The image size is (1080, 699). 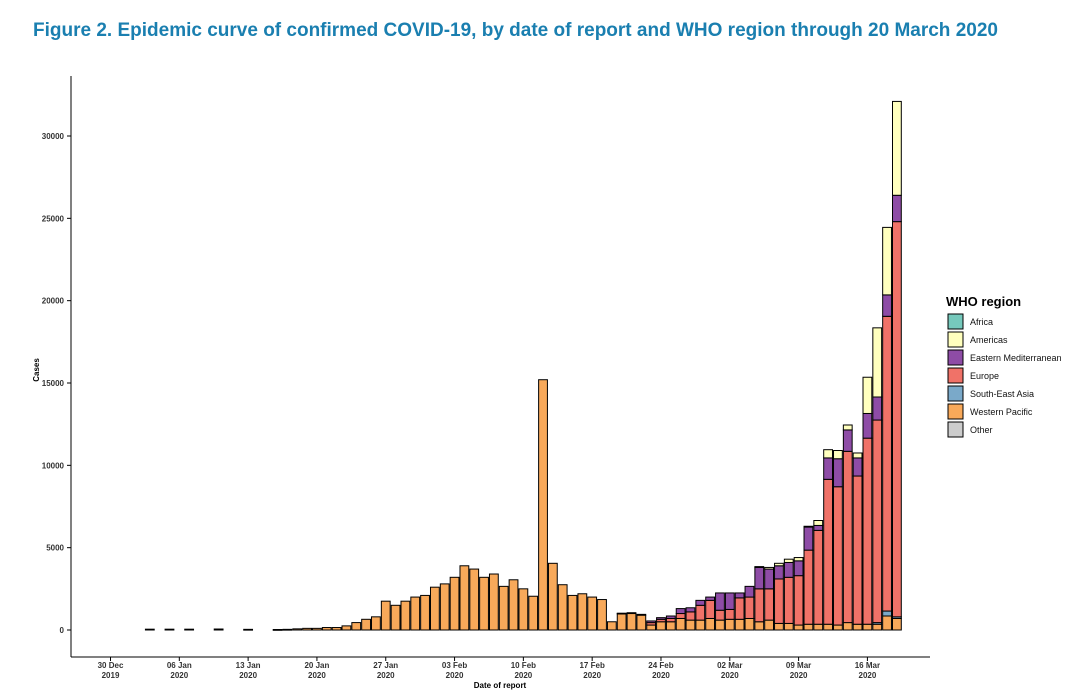 I want to click on x-tick-label-date: 20 Jan, so click(x=316, y=665).